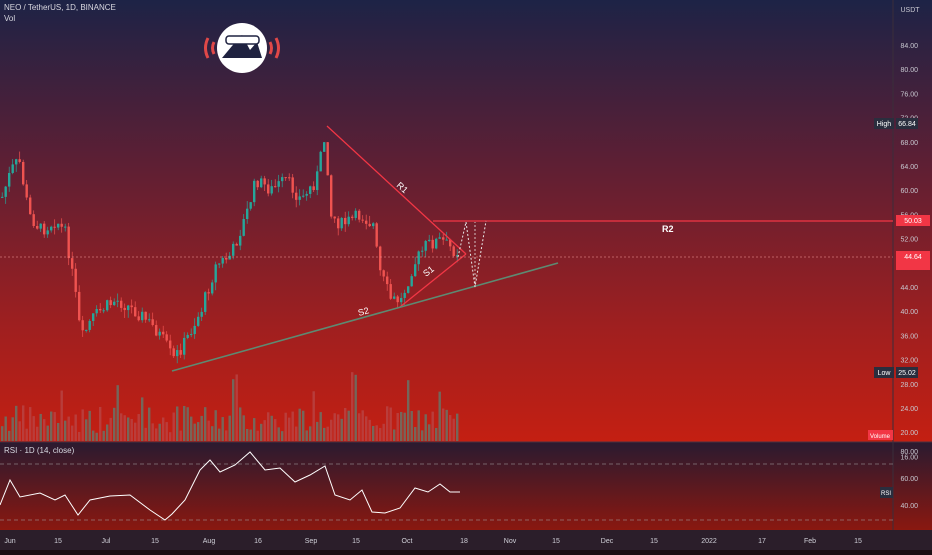 The width and height of the screenshot is (932, 555). Describe the element at coordinates (39, 450) in the screenshot. I see `rsi-legend: RSI · 1D (14, close)` at that location.